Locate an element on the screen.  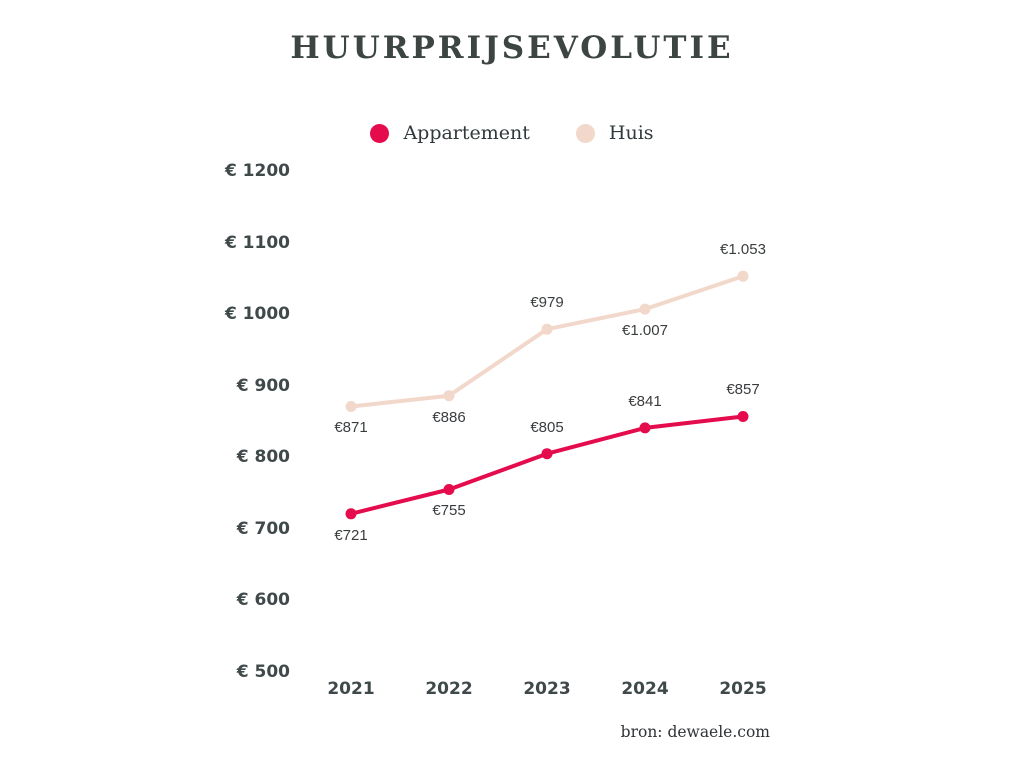
data-point-label-appartement-2021: €721 is located at coordinates (351, 535).